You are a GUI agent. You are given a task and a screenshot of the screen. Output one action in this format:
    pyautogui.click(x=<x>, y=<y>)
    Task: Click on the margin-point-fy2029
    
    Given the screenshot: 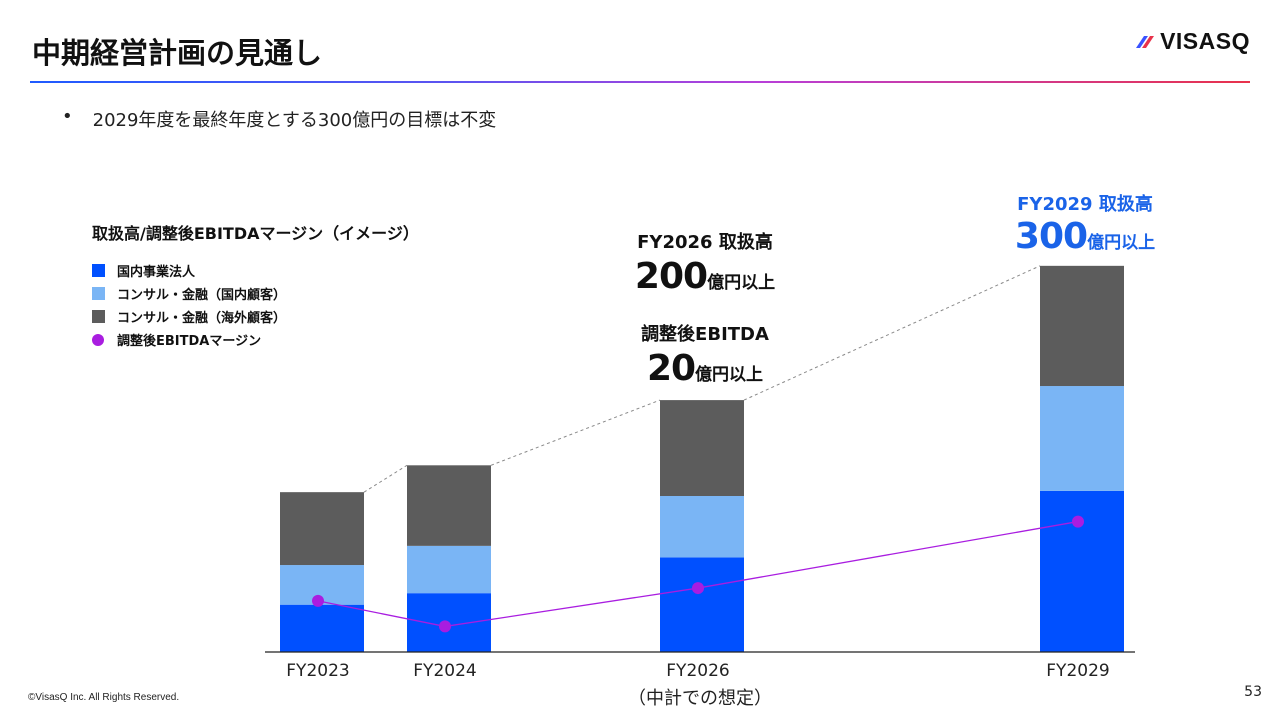 What is the action you would take?
    pyautogui.click(x=1078, y=521)
    